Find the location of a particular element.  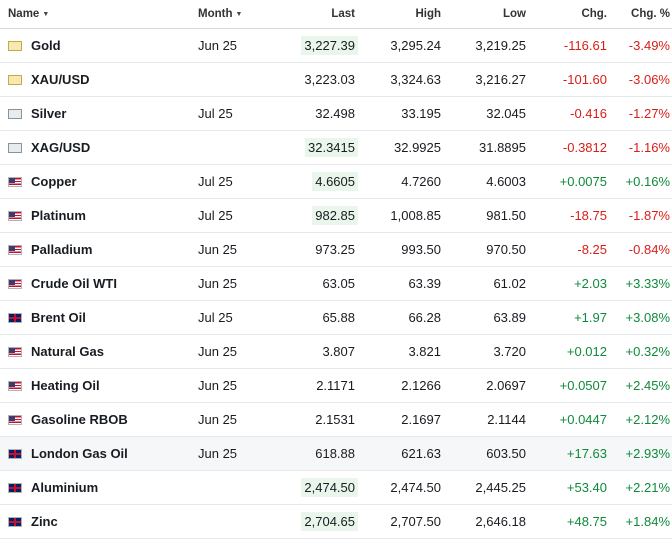

instrument-link: London Gas Oil is located at coordinates (79, 453).